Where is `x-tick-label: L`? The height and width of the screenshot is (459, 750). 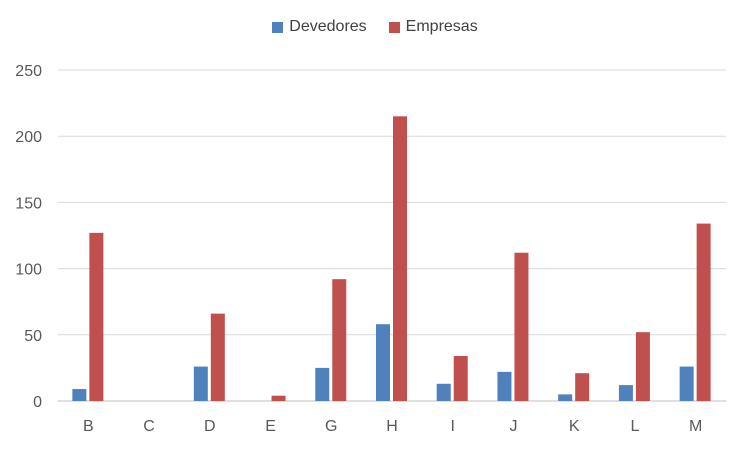
x-tick-label: L is located at coordinates (634, 426).